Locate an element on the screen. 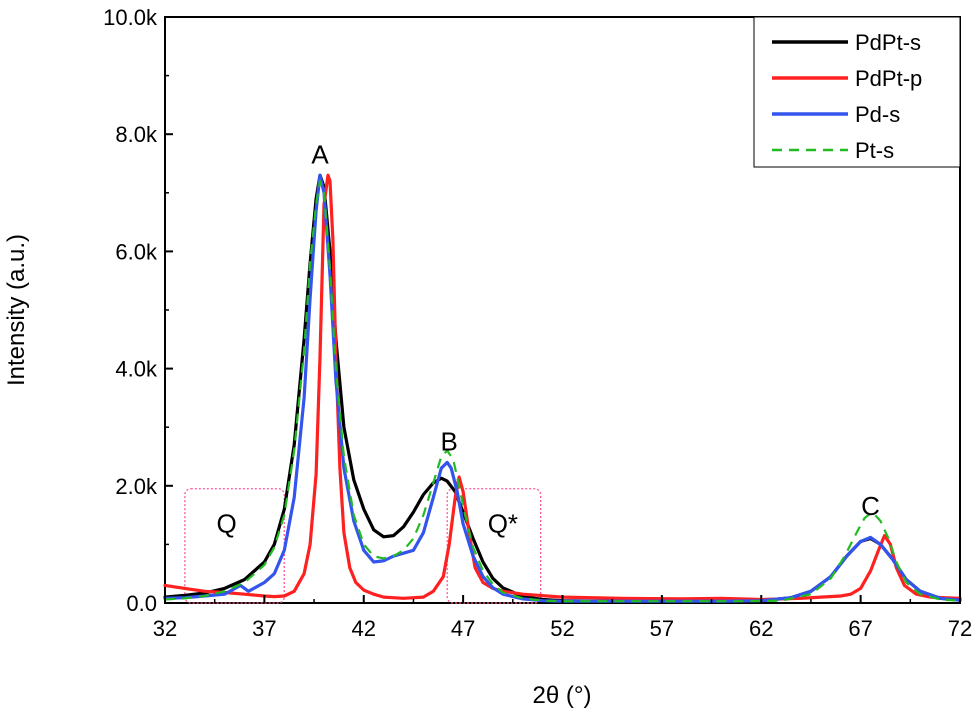  annotation-label: C is located at coordinates (870, 506).